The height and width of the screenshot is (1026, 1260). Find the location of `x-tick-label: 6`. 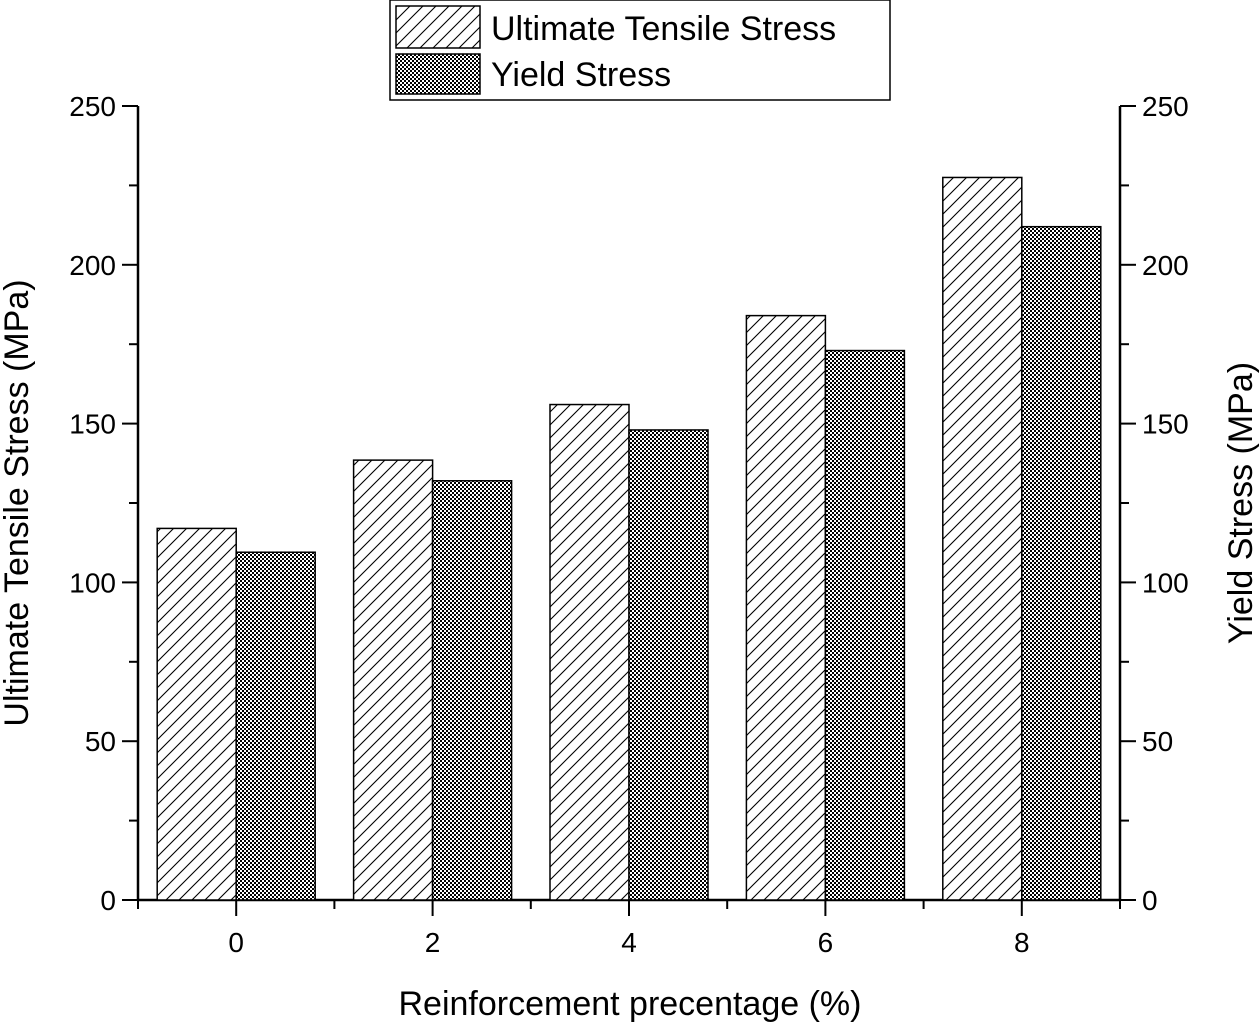

x-tick-label: 6 is located at coordinates (826, 942).